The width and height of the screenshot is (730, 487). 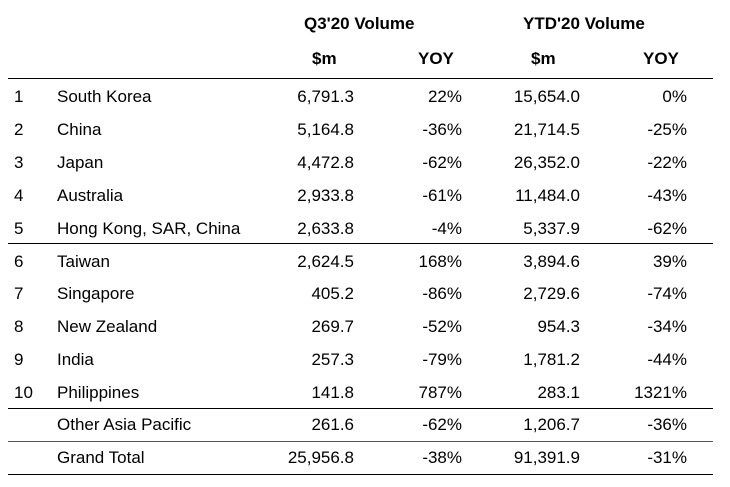 I want to click on cell-ytd-m: 11,484.0, so click(x=547, y=195).